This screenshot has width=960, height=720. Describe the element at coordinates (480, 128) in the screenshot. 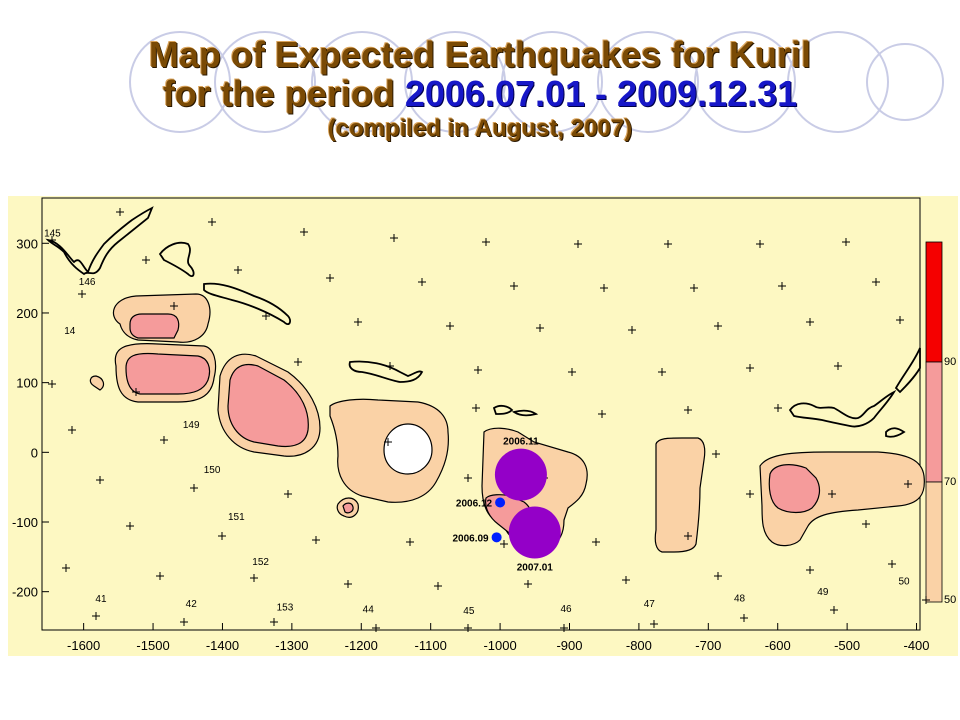

I see `title-line-3: (compiled in August, 2007)` at that location.